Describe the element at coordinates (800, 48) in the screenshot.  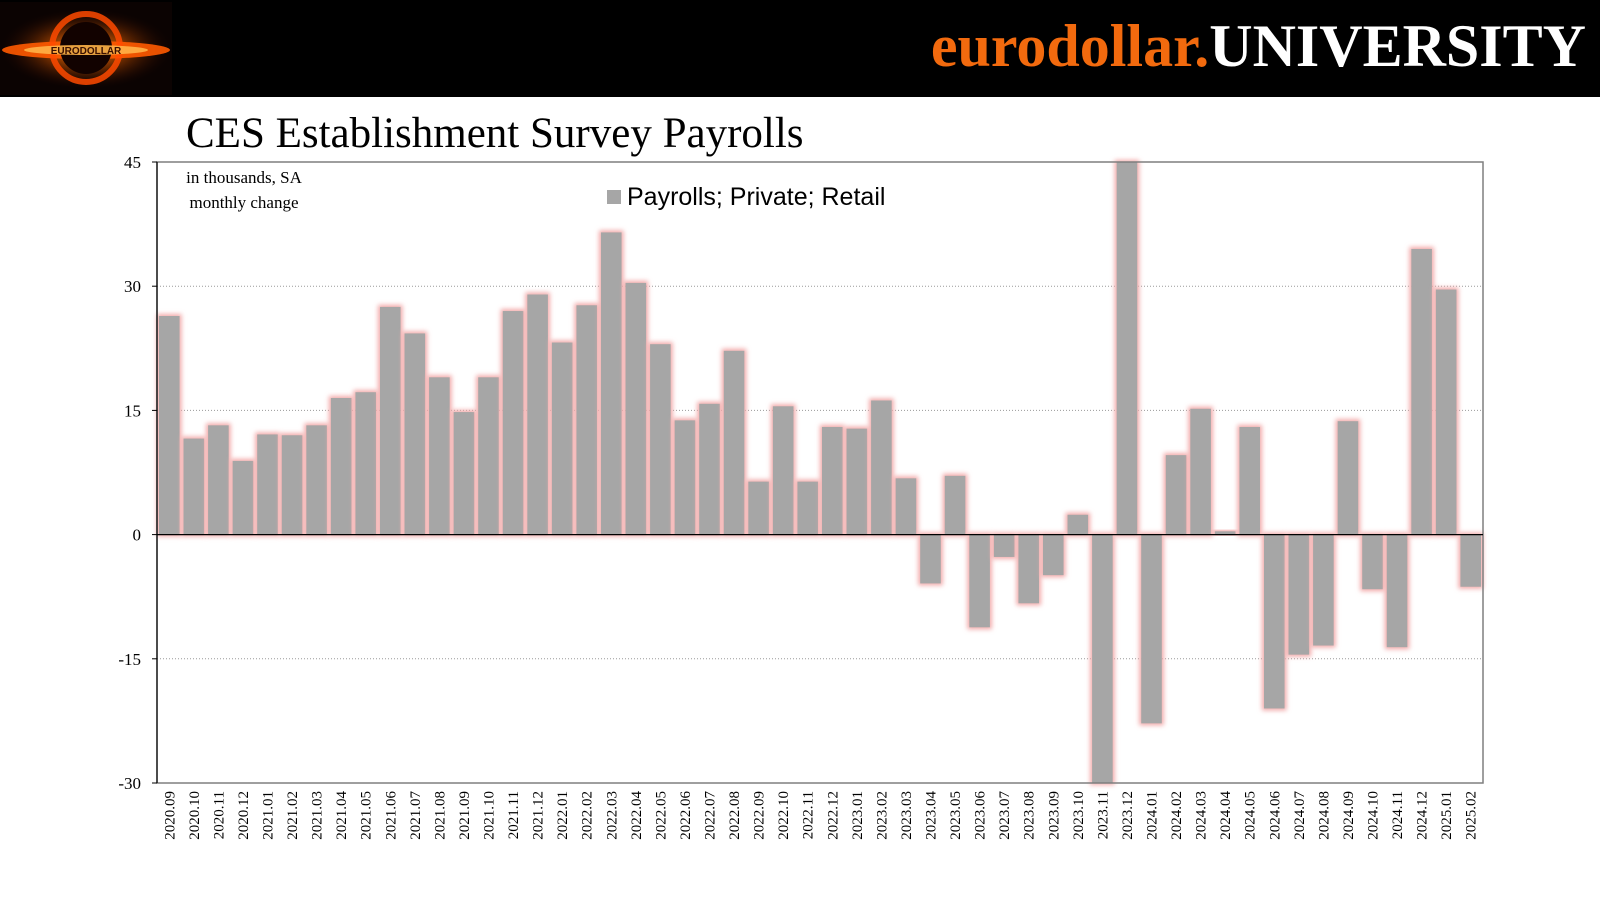
I see `header-bar: EURODOLLAR eurodollar.UNIVERSITY` at that location.